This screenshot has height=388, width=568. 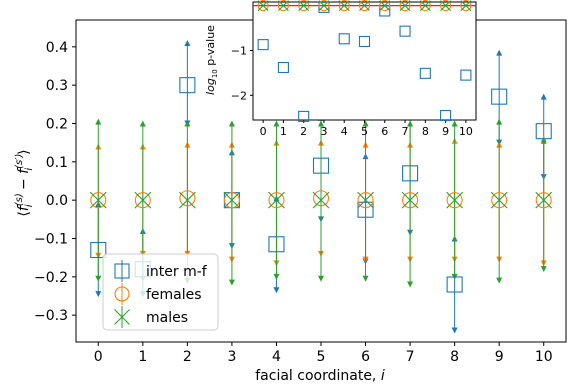 I want to click on y-tick-label: 0.3, so click(x=57, y=86).